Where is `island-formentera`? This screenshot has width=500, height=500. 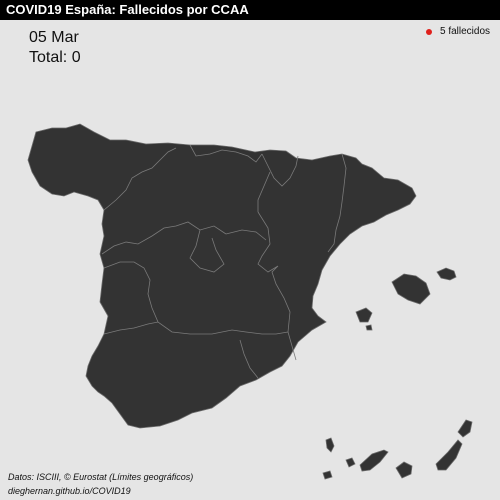 island-formentera is located at coordinates (369, 327).